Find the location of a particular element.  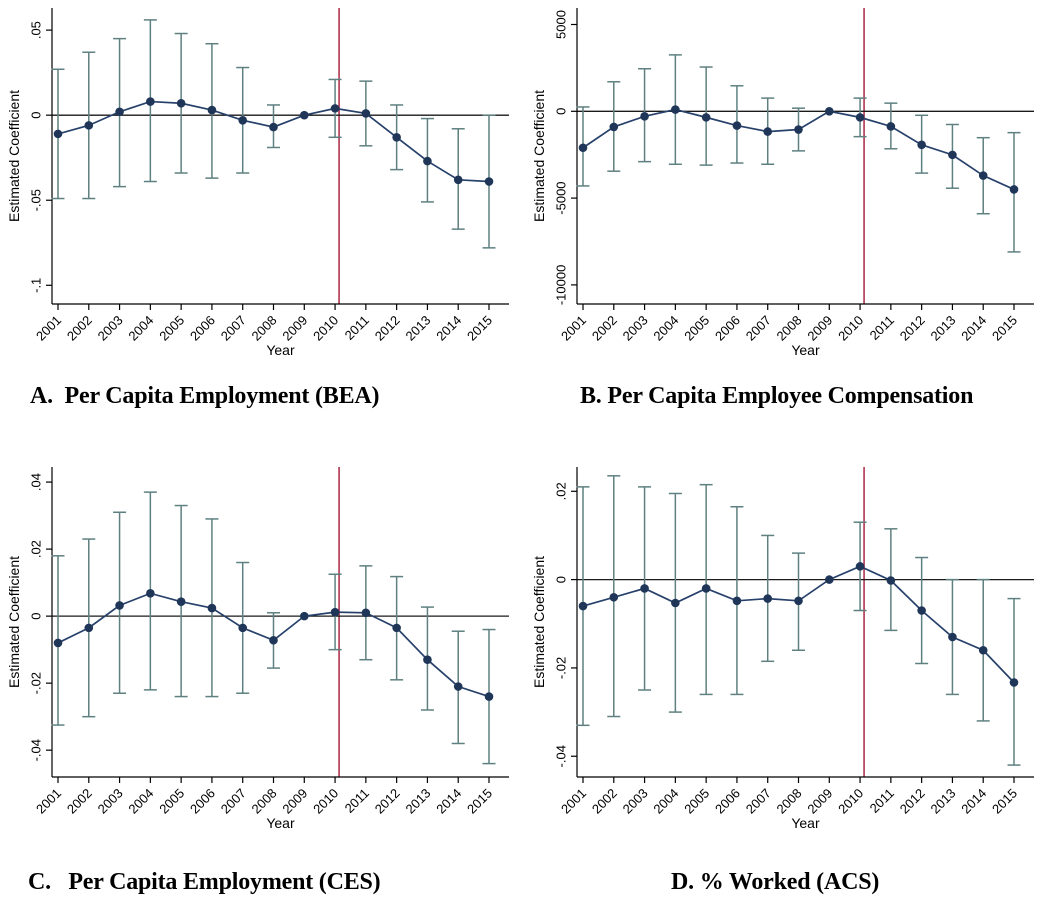

svg-text: -10000 is located at coordinates (561, 285).